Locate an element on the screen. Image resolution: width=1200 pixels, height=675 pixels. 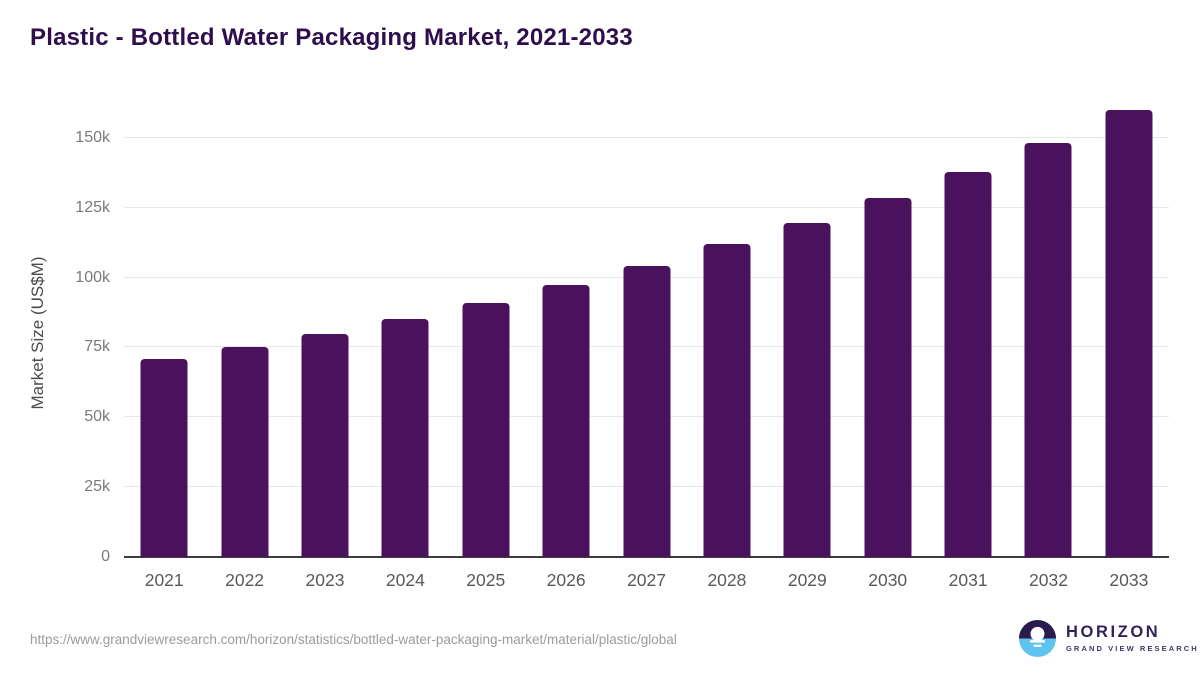
bar-column: 2029 is located at coordinates (807, 350).